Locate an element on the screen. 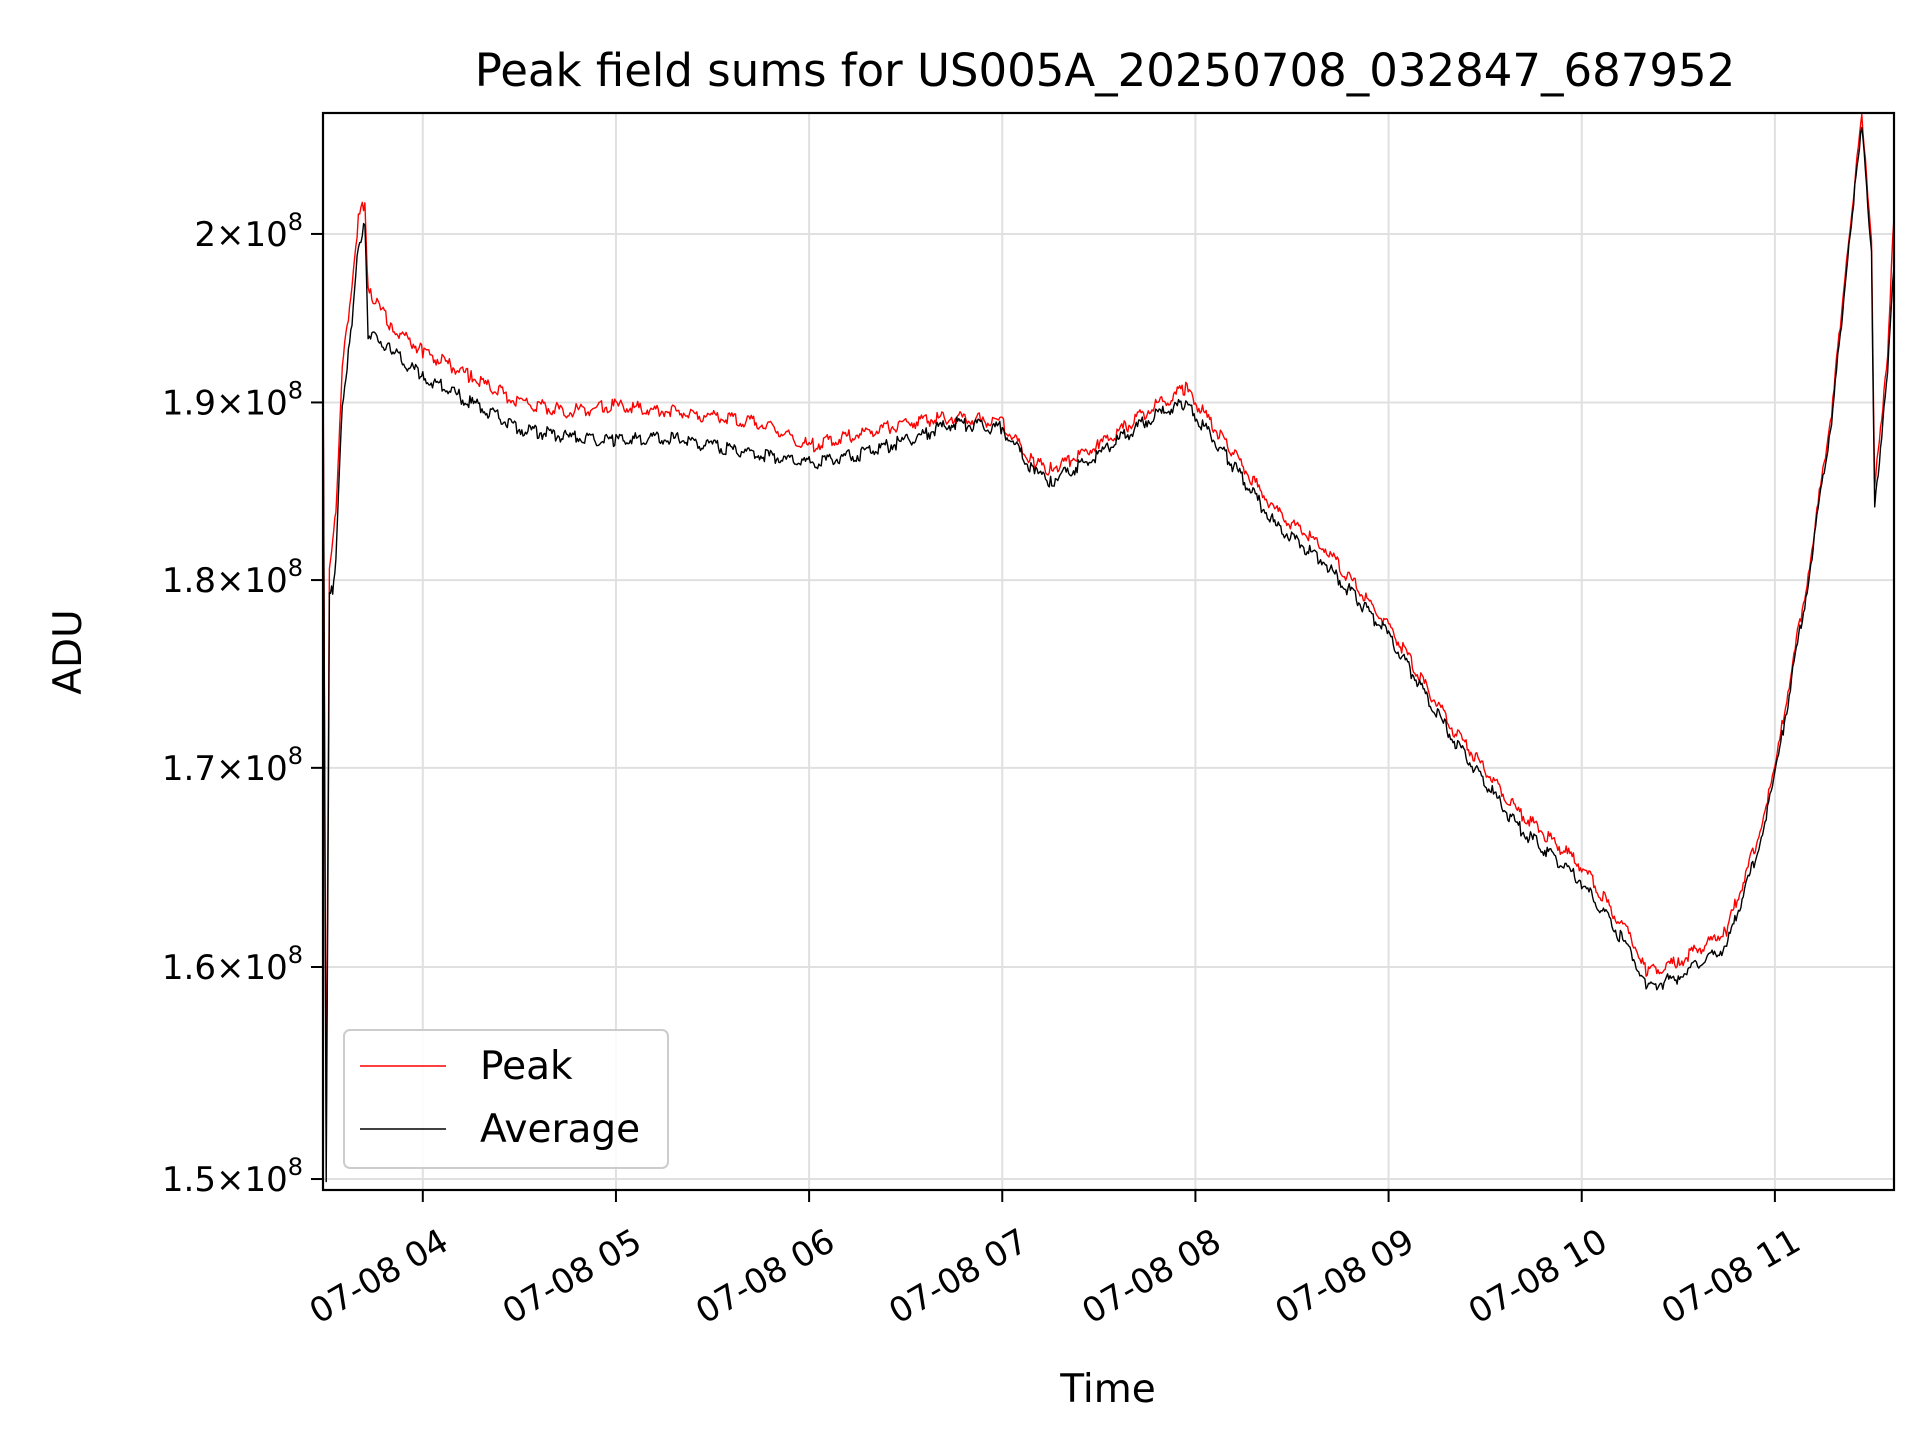 This screenshot has width=1920, height=1440. y-tick-label: 1.6×108 is located at coordinates (232, 964).